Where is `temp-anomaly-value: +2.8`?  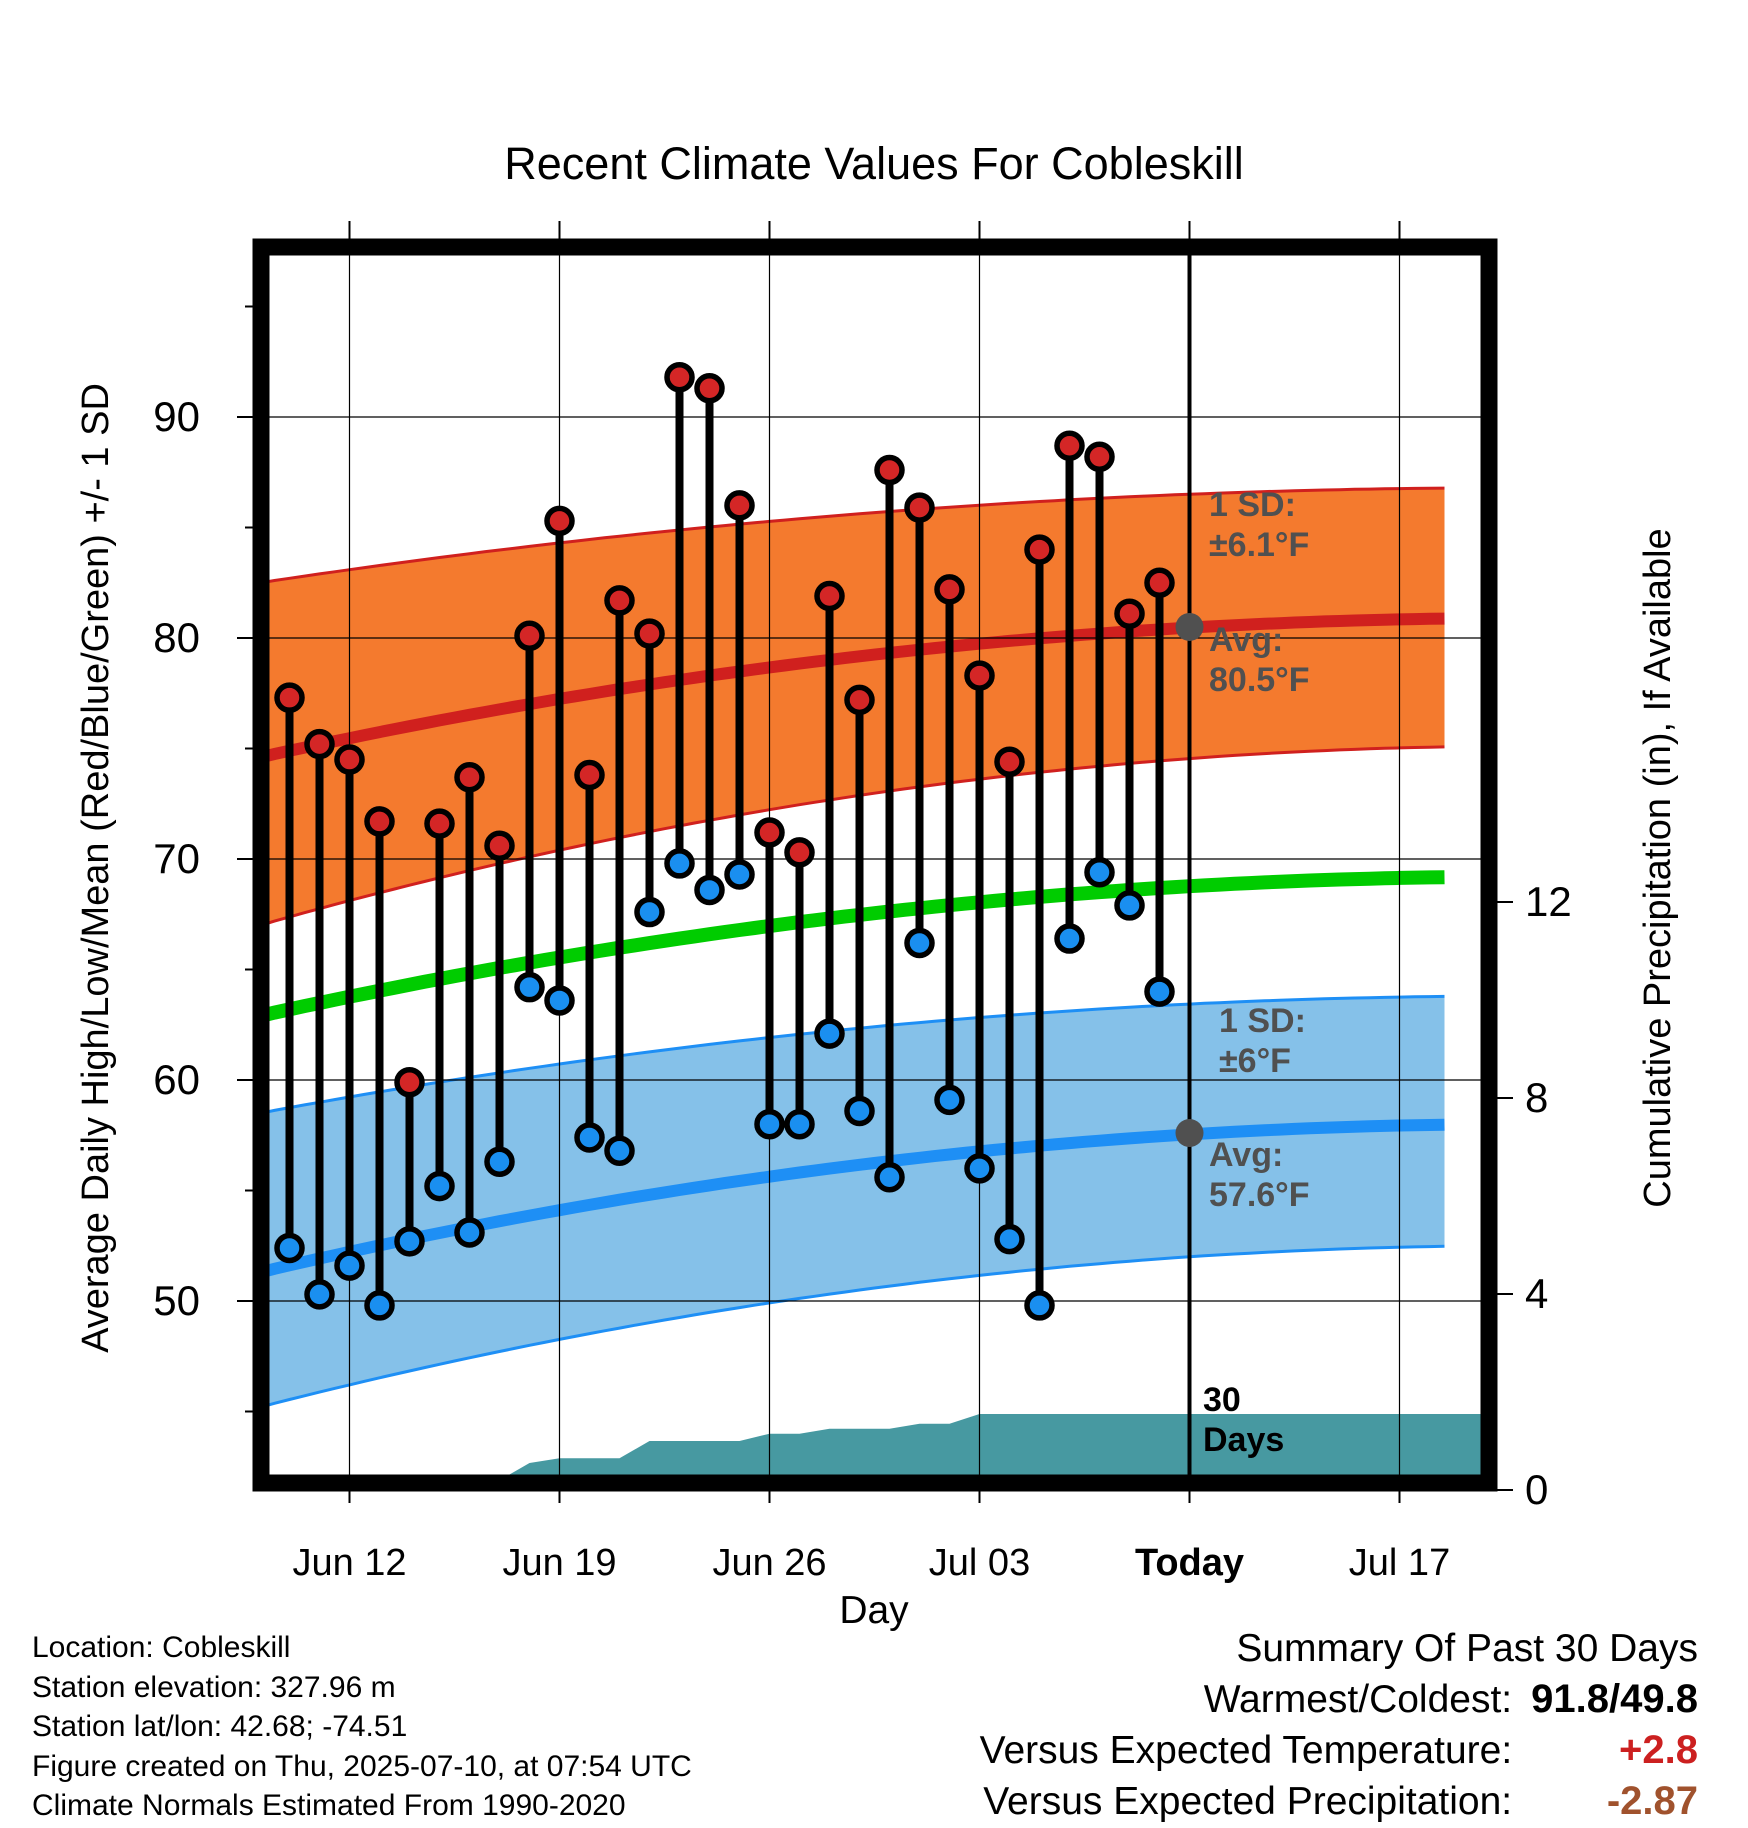
temp-anomaly-value: +2.8 is located at coordinates (1658, 1750).